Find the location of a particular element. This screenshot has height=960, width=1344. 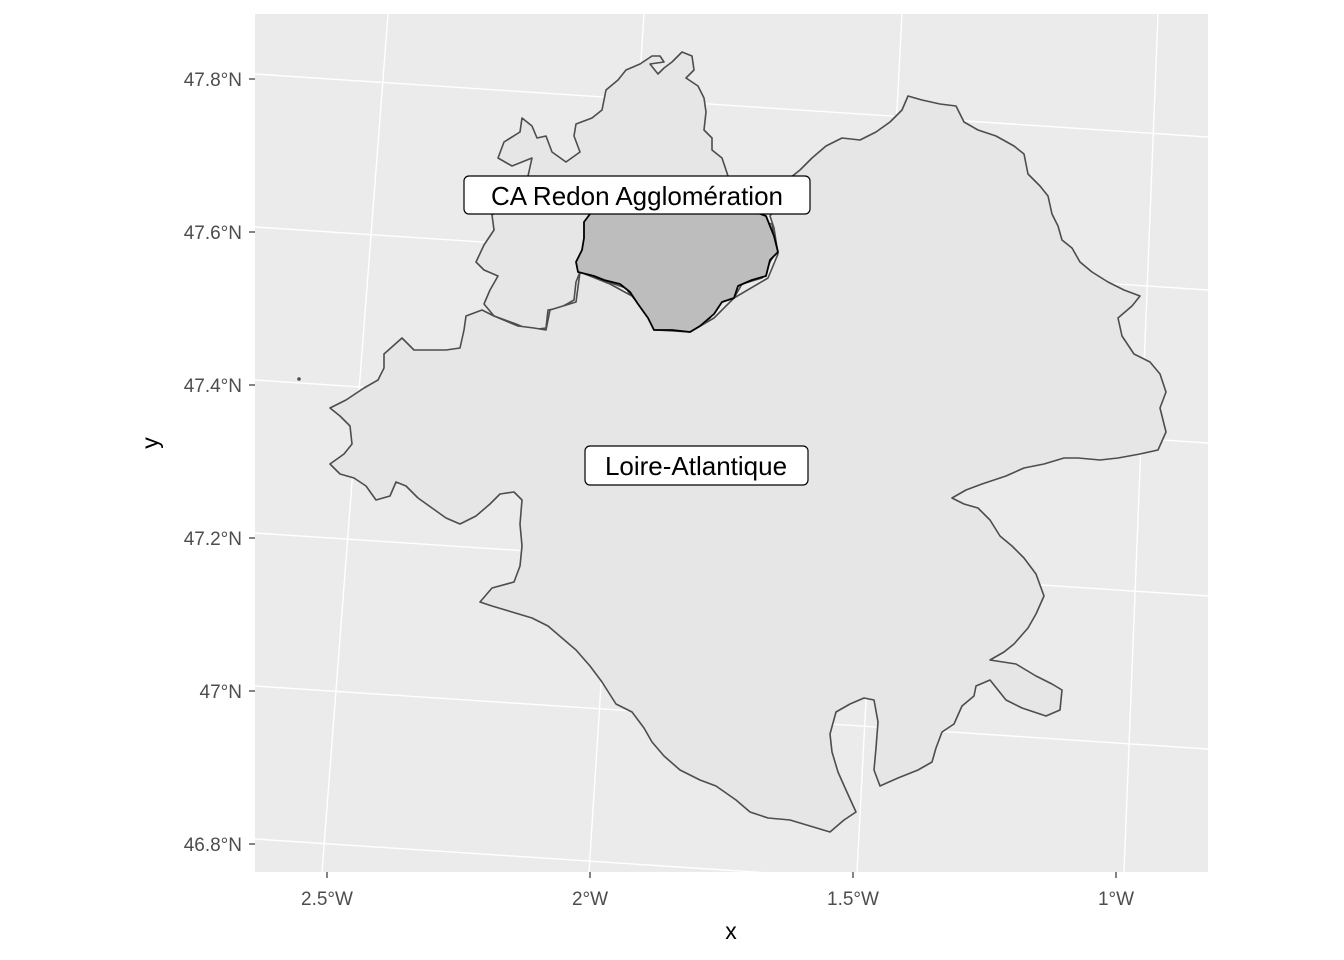

x-tick-label: 2°W is located at coordinates (590, 899).